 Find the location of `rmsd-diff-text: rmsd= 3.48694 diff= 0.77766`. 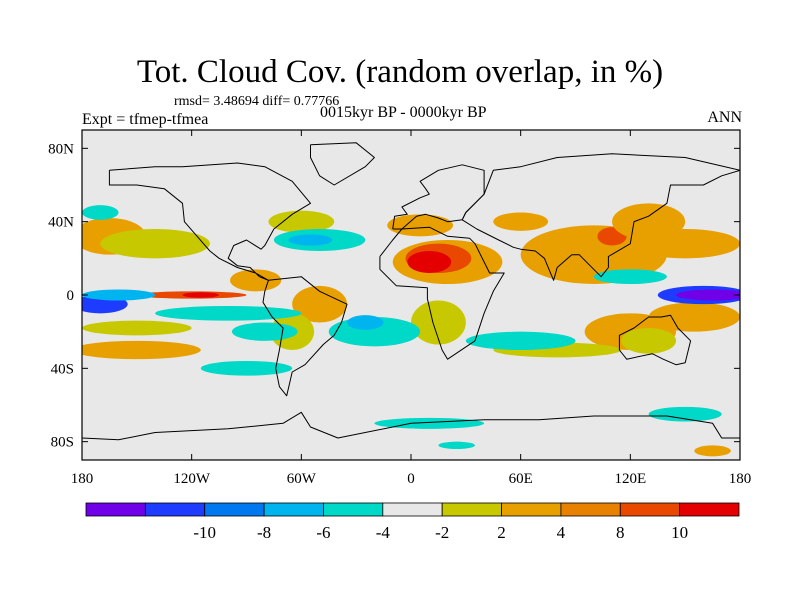

rmsd-diff-text: rmsd= 3.48694 diff= 0.77766 is located at coordinates (257, 101).